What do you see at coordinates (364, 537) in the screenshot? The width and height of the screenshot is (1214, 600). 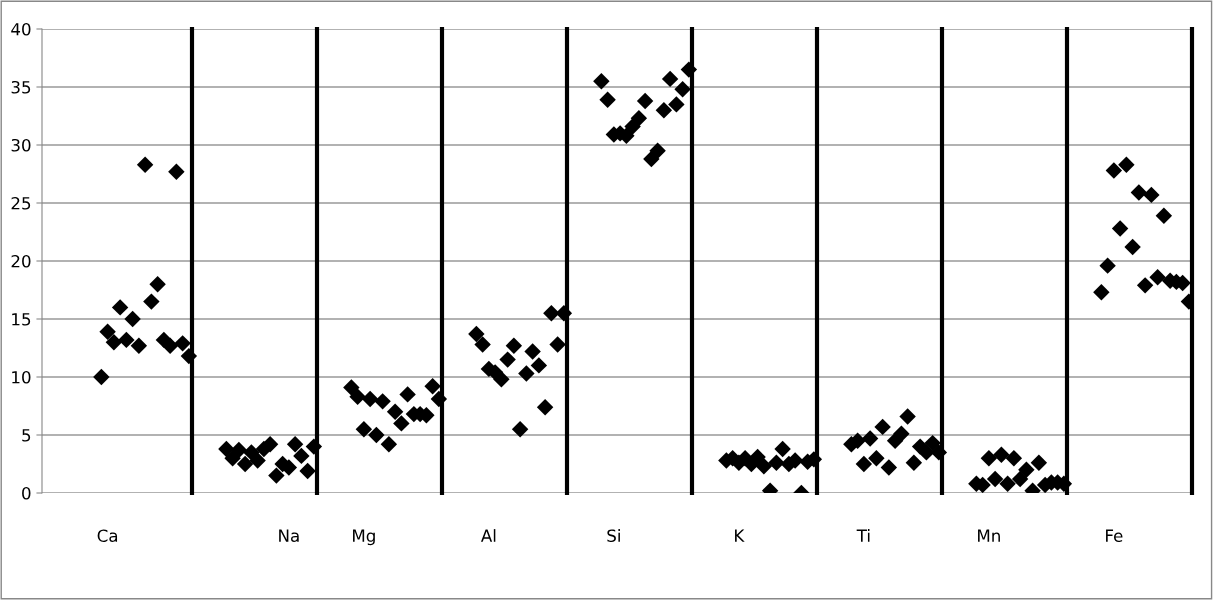 I see `x-tick-label: Mg` at bounding box center [364, 537].